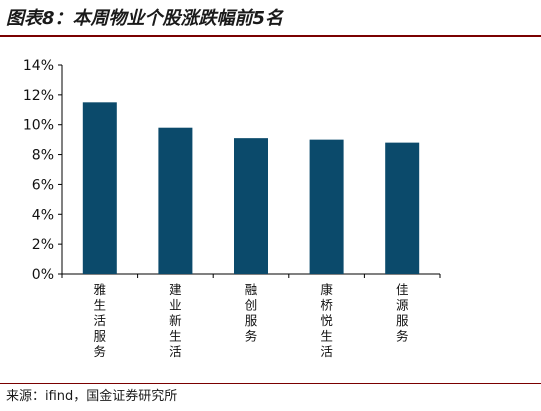  I want to click on title-divider, so click(270, 36).